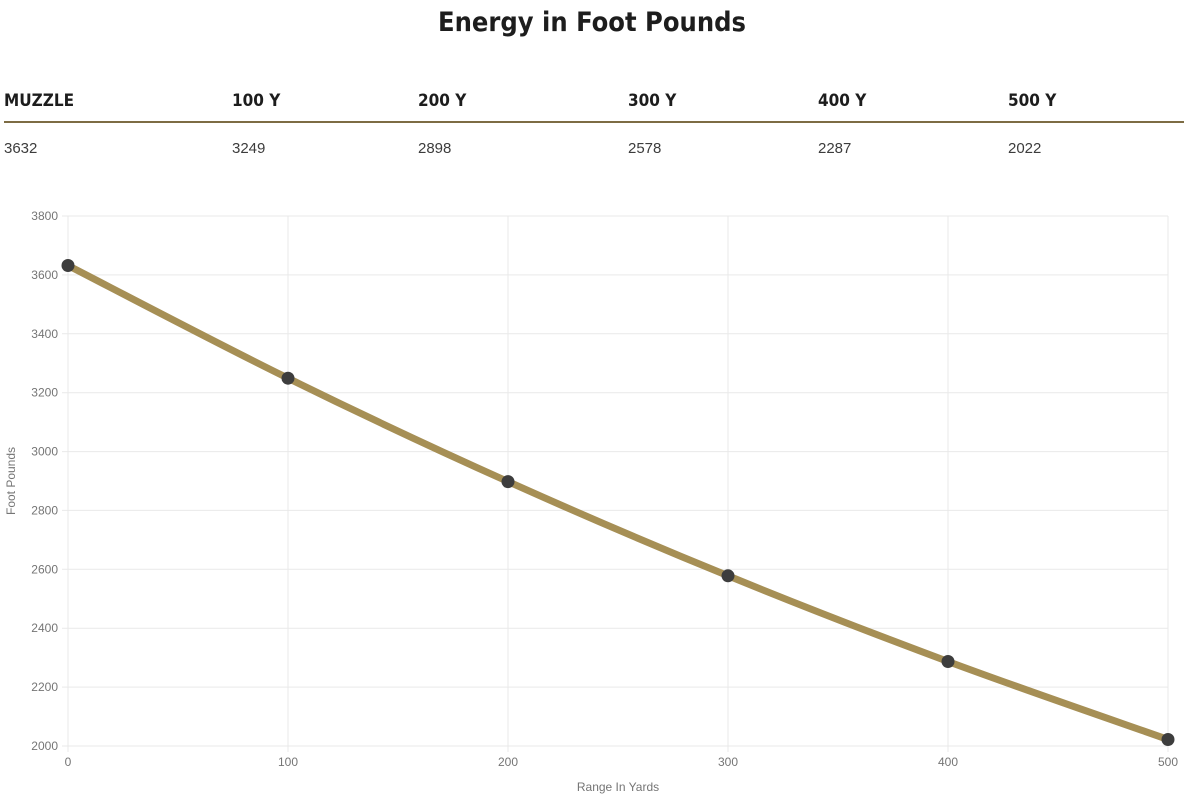 This screenshot has width=1184, height=811. What do you see at coordinates (288, 762) in the screenshot?
I see `x-tick-label: 100` at bounding box center [288, 762].